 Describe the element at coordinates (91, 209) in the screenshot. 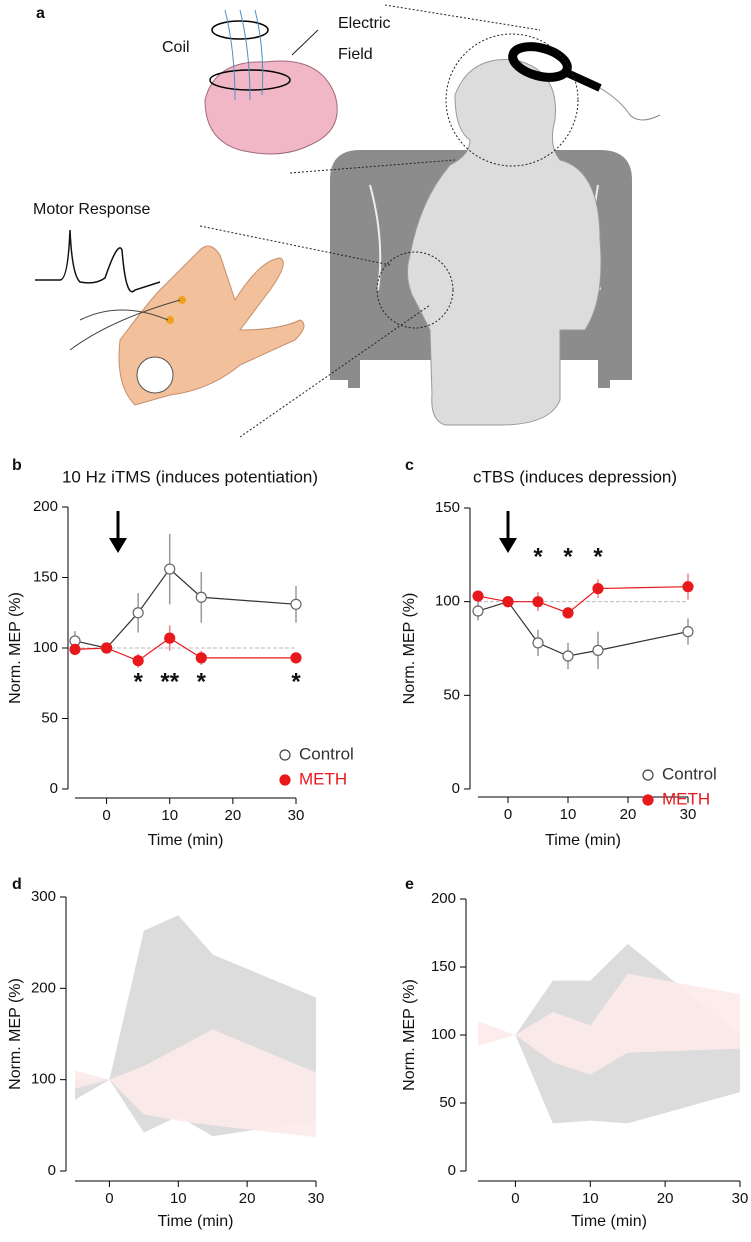

I see `motor-response-label: Motor Response` at that location.